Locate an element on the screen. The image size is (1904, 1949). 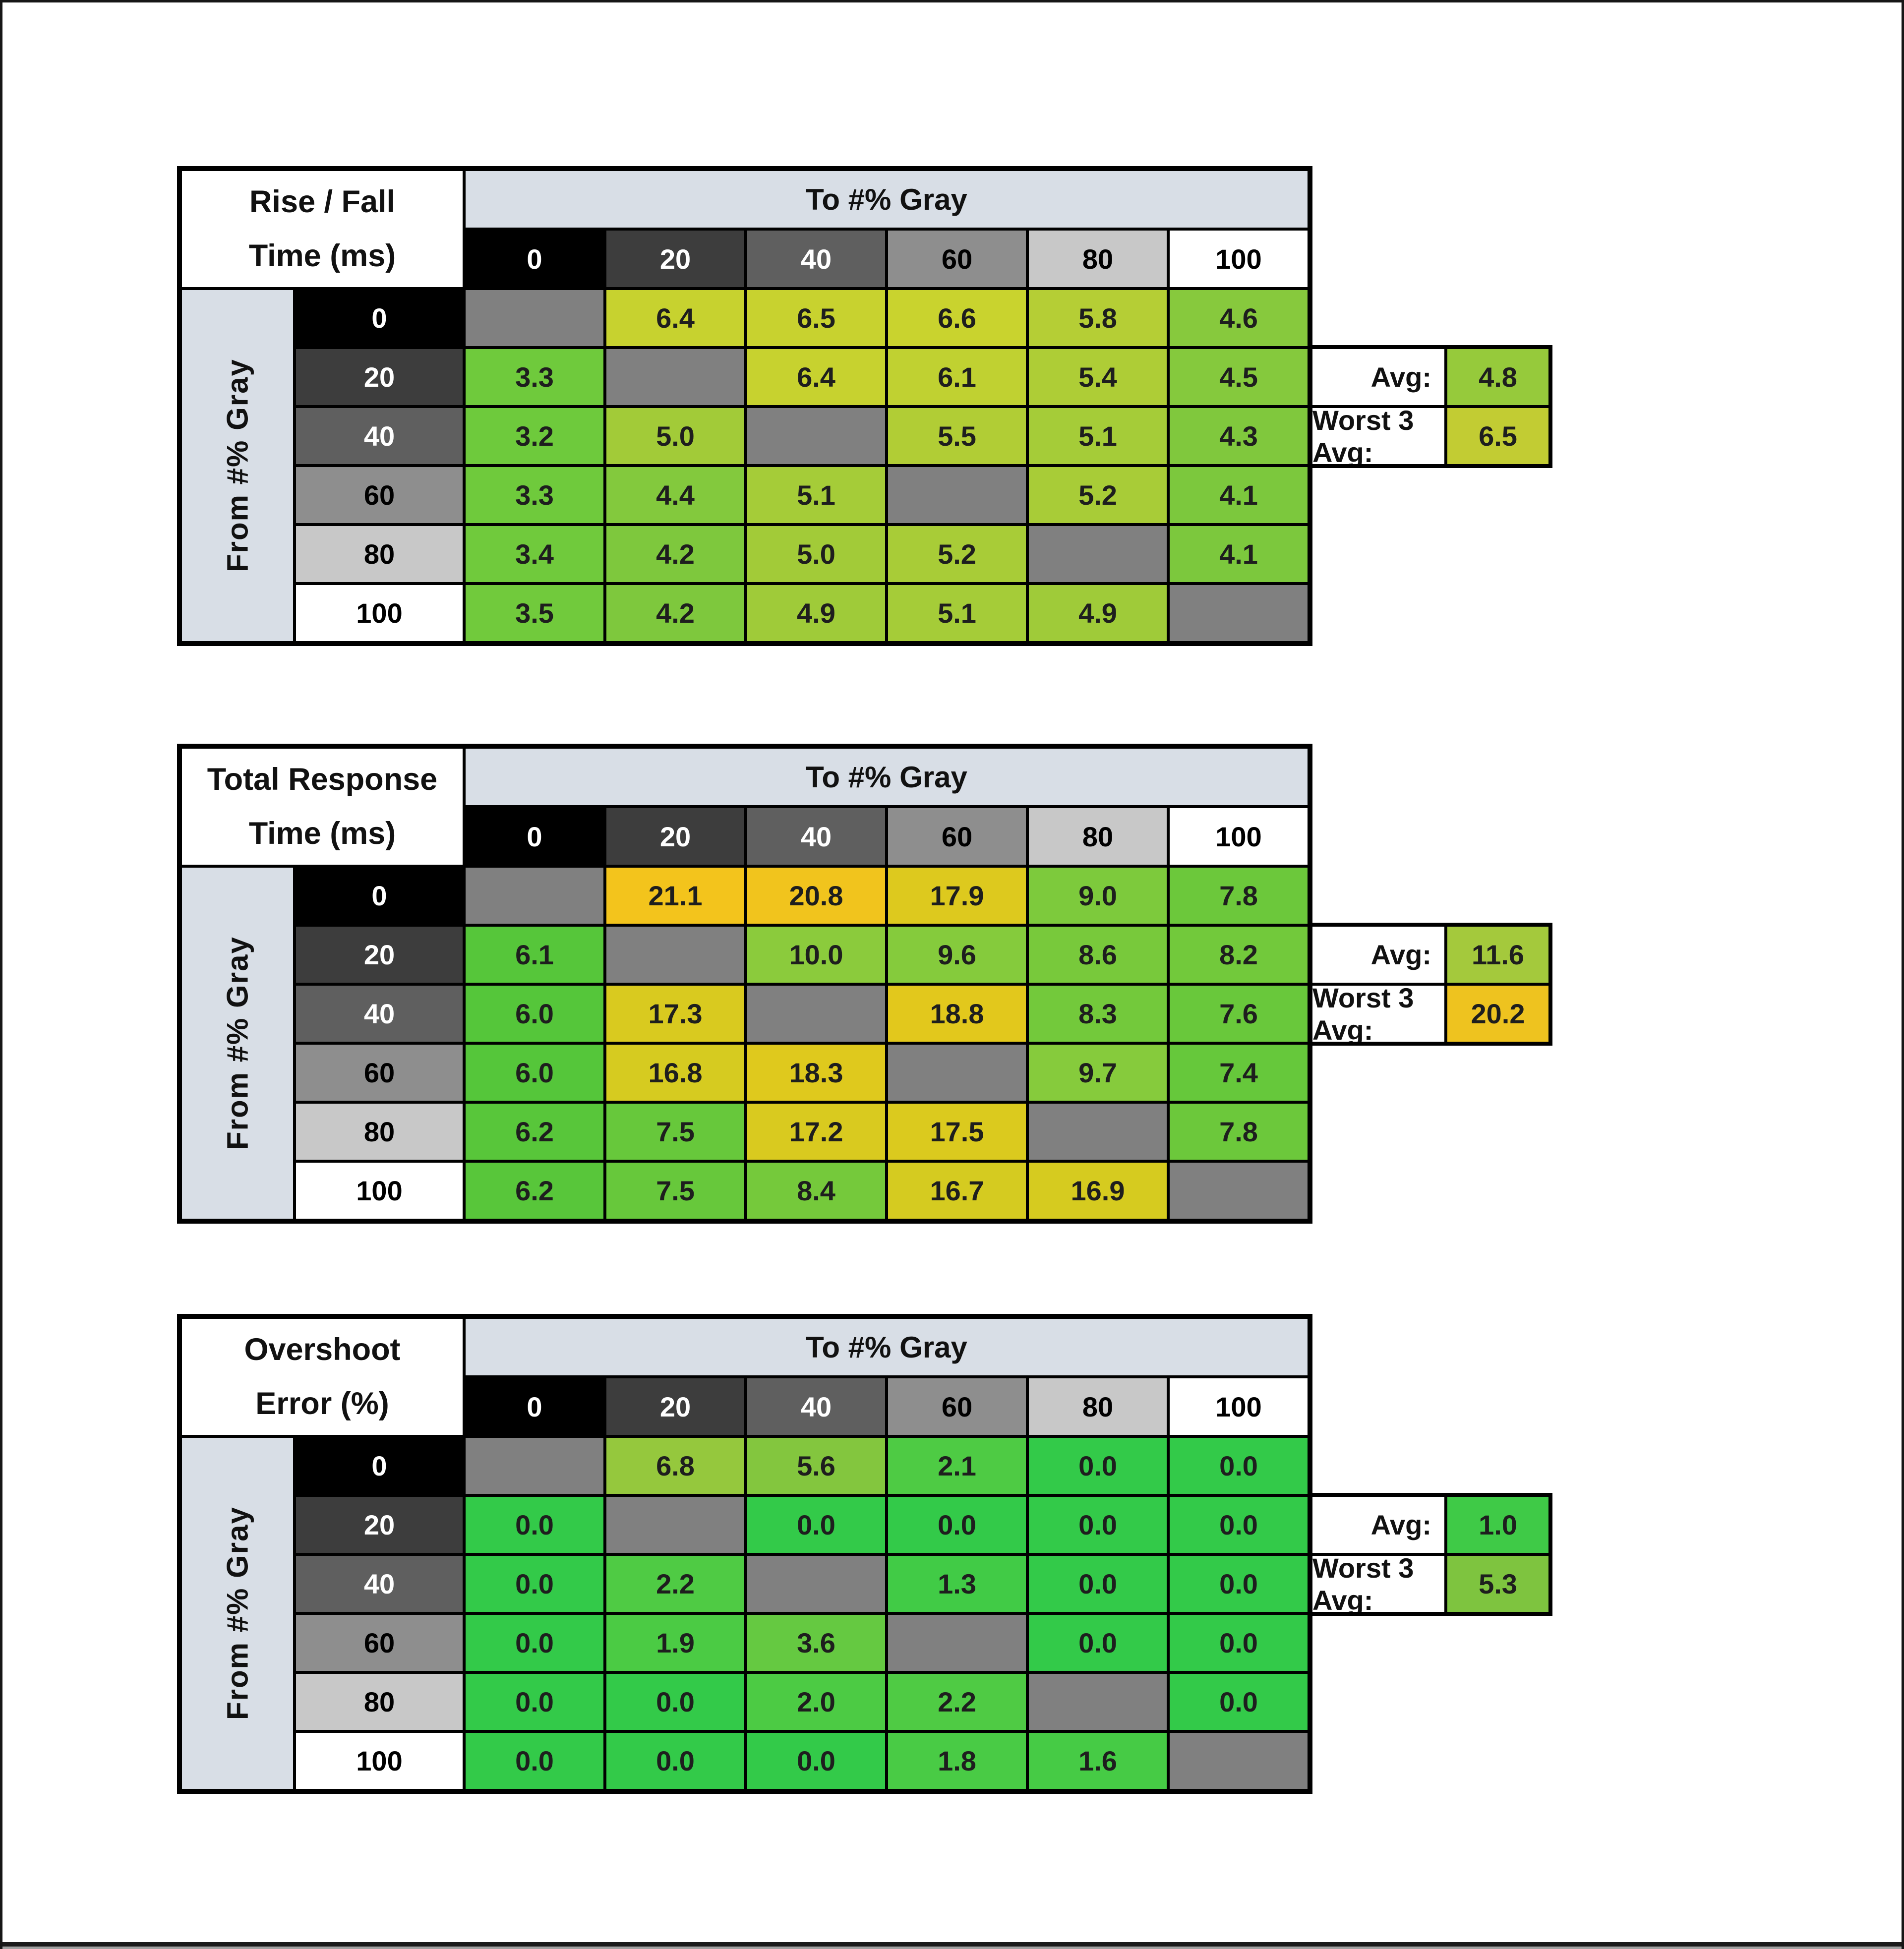
cell-from20-to100: 8.2 is located at coordinates (1239, 955).